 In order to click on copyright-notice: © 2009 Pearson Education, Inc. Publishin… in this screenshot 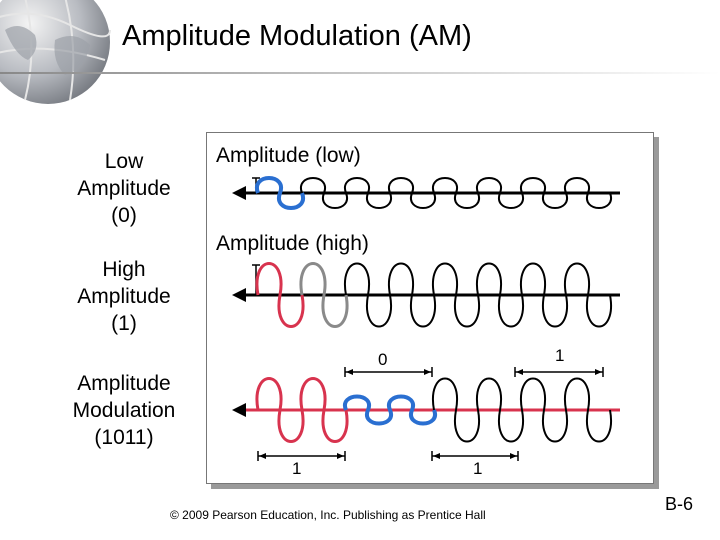, I will do `click(328, 515)`.